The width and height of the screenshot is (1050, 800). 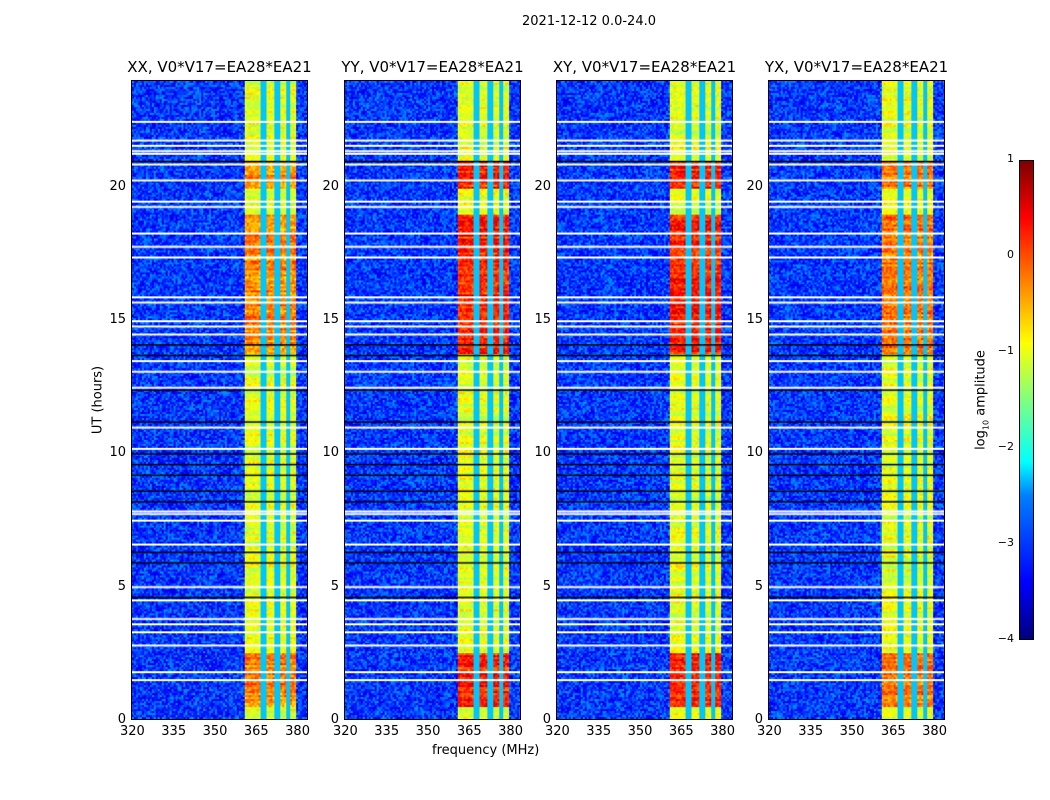 I want to click on colorbar, so click(x=1026, y=400).